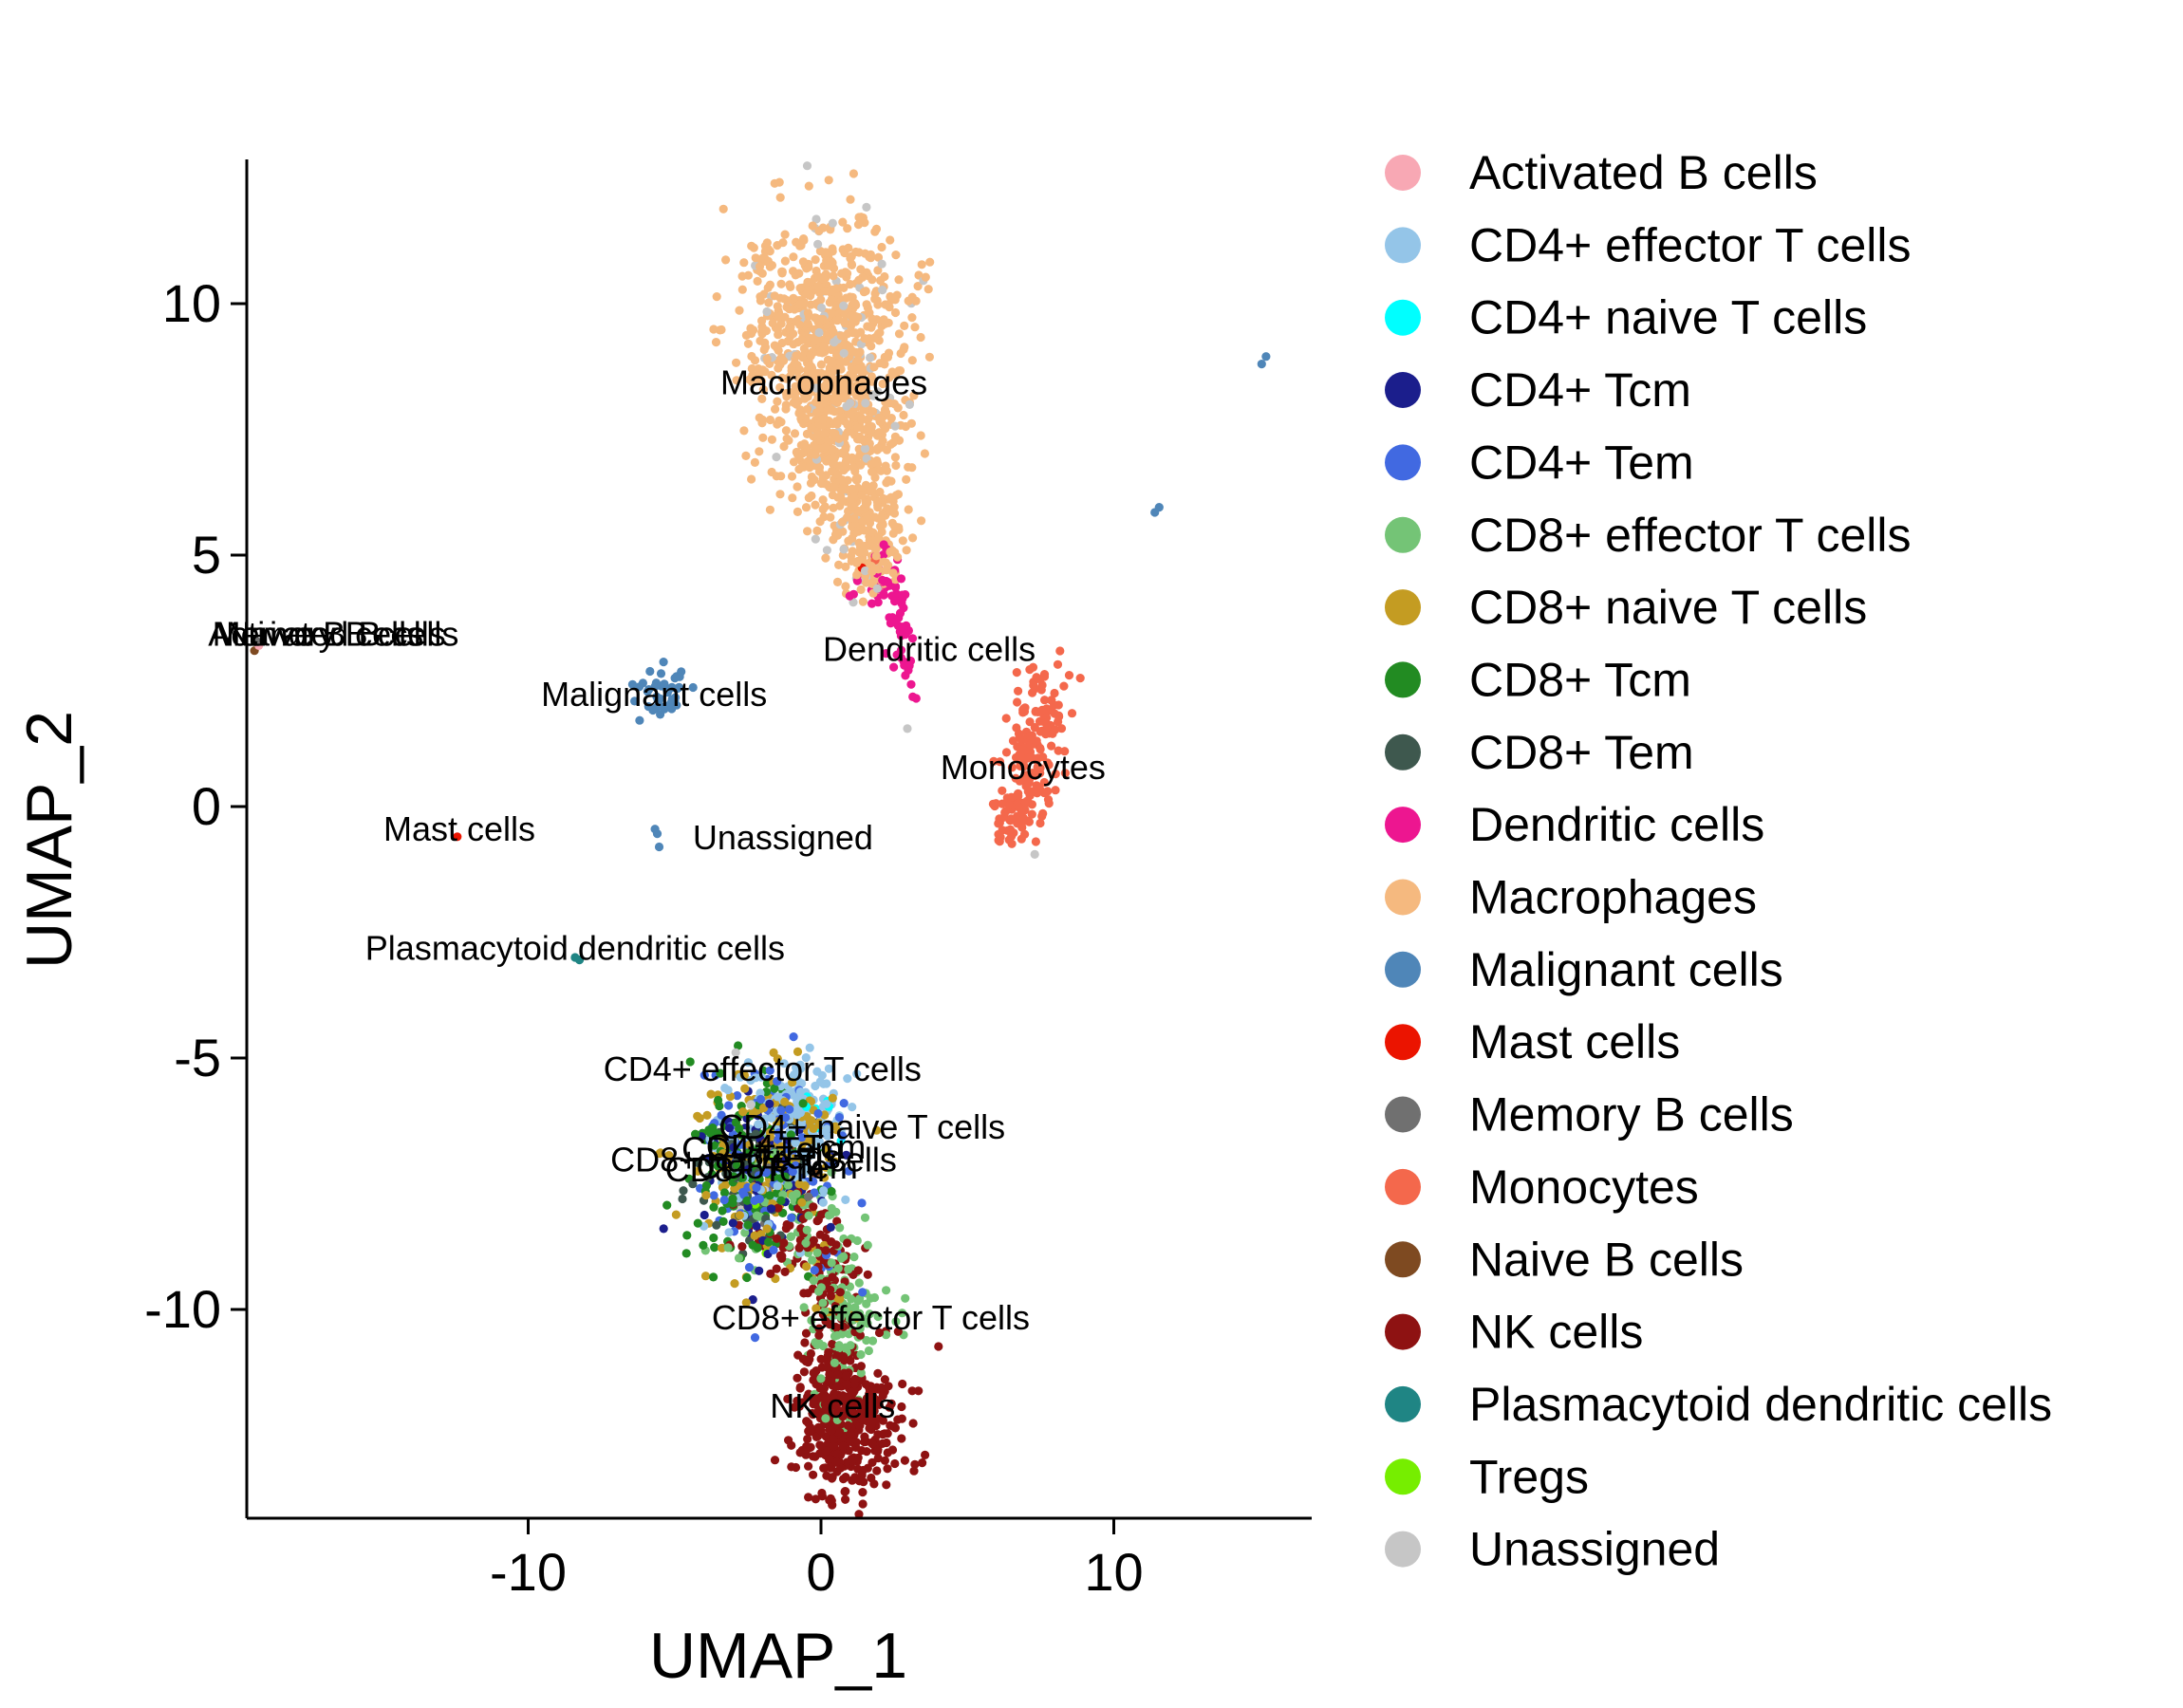 Image resolution: width=2183 pixels, height=1708 pixels. What do you see at coordinates (324, 633) in the screenshot?
I see `cluster-label-naive-b-cells: Naive B cells` at bounding box center [324, 633].